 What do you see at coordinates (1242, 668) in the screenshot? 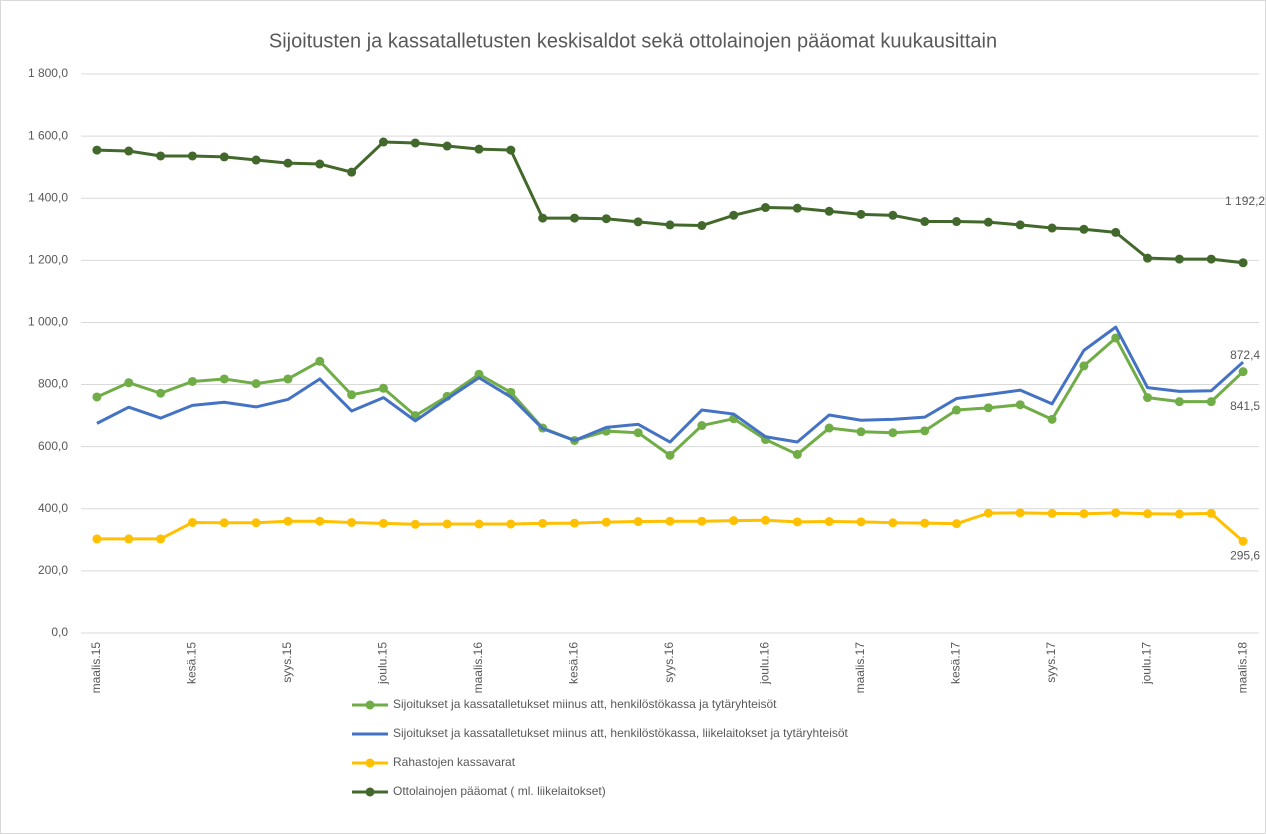
I see `x-tick-label: maalis.18` at bounding box center [1242, 668].